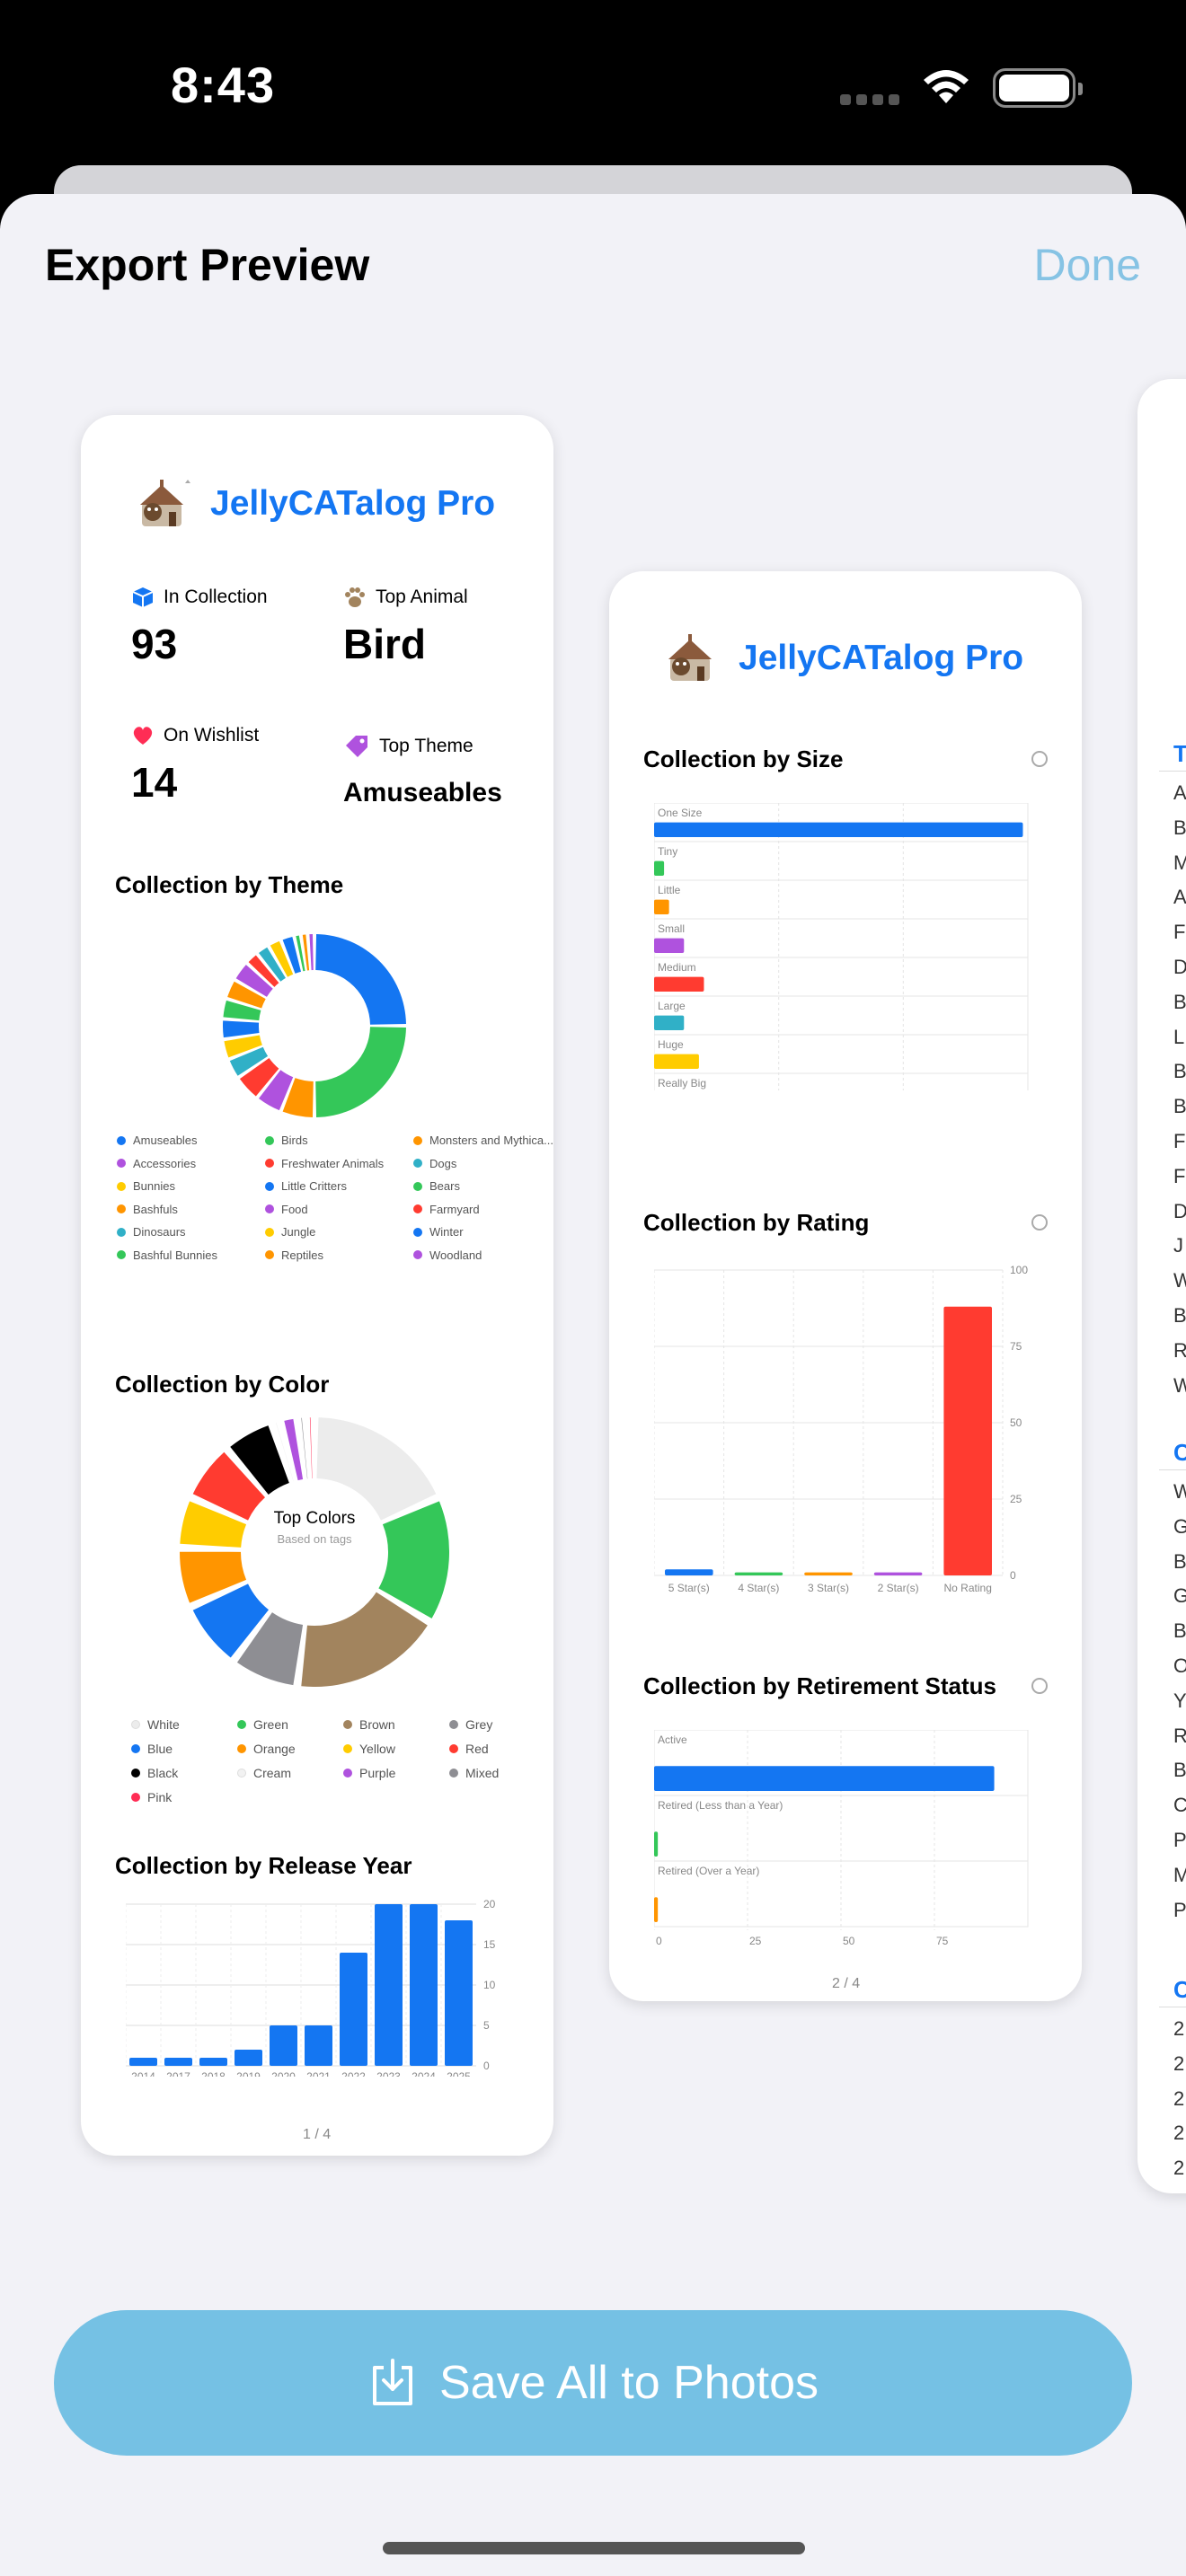  I want to click on legend-label: Freshwater Animals, so click(333, 1163).